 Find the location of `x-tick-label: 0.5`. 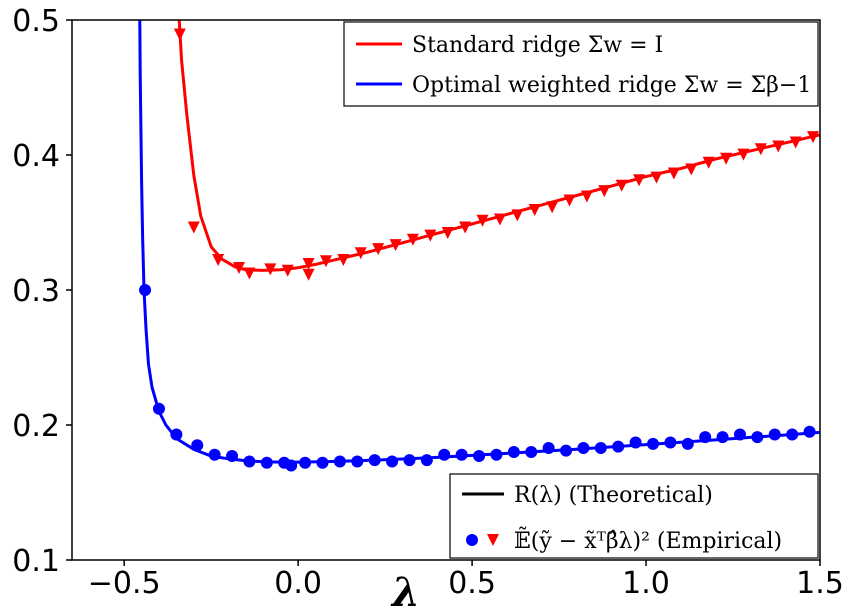

x-tick-label: 0.5 is located at coordinates (472, 583).